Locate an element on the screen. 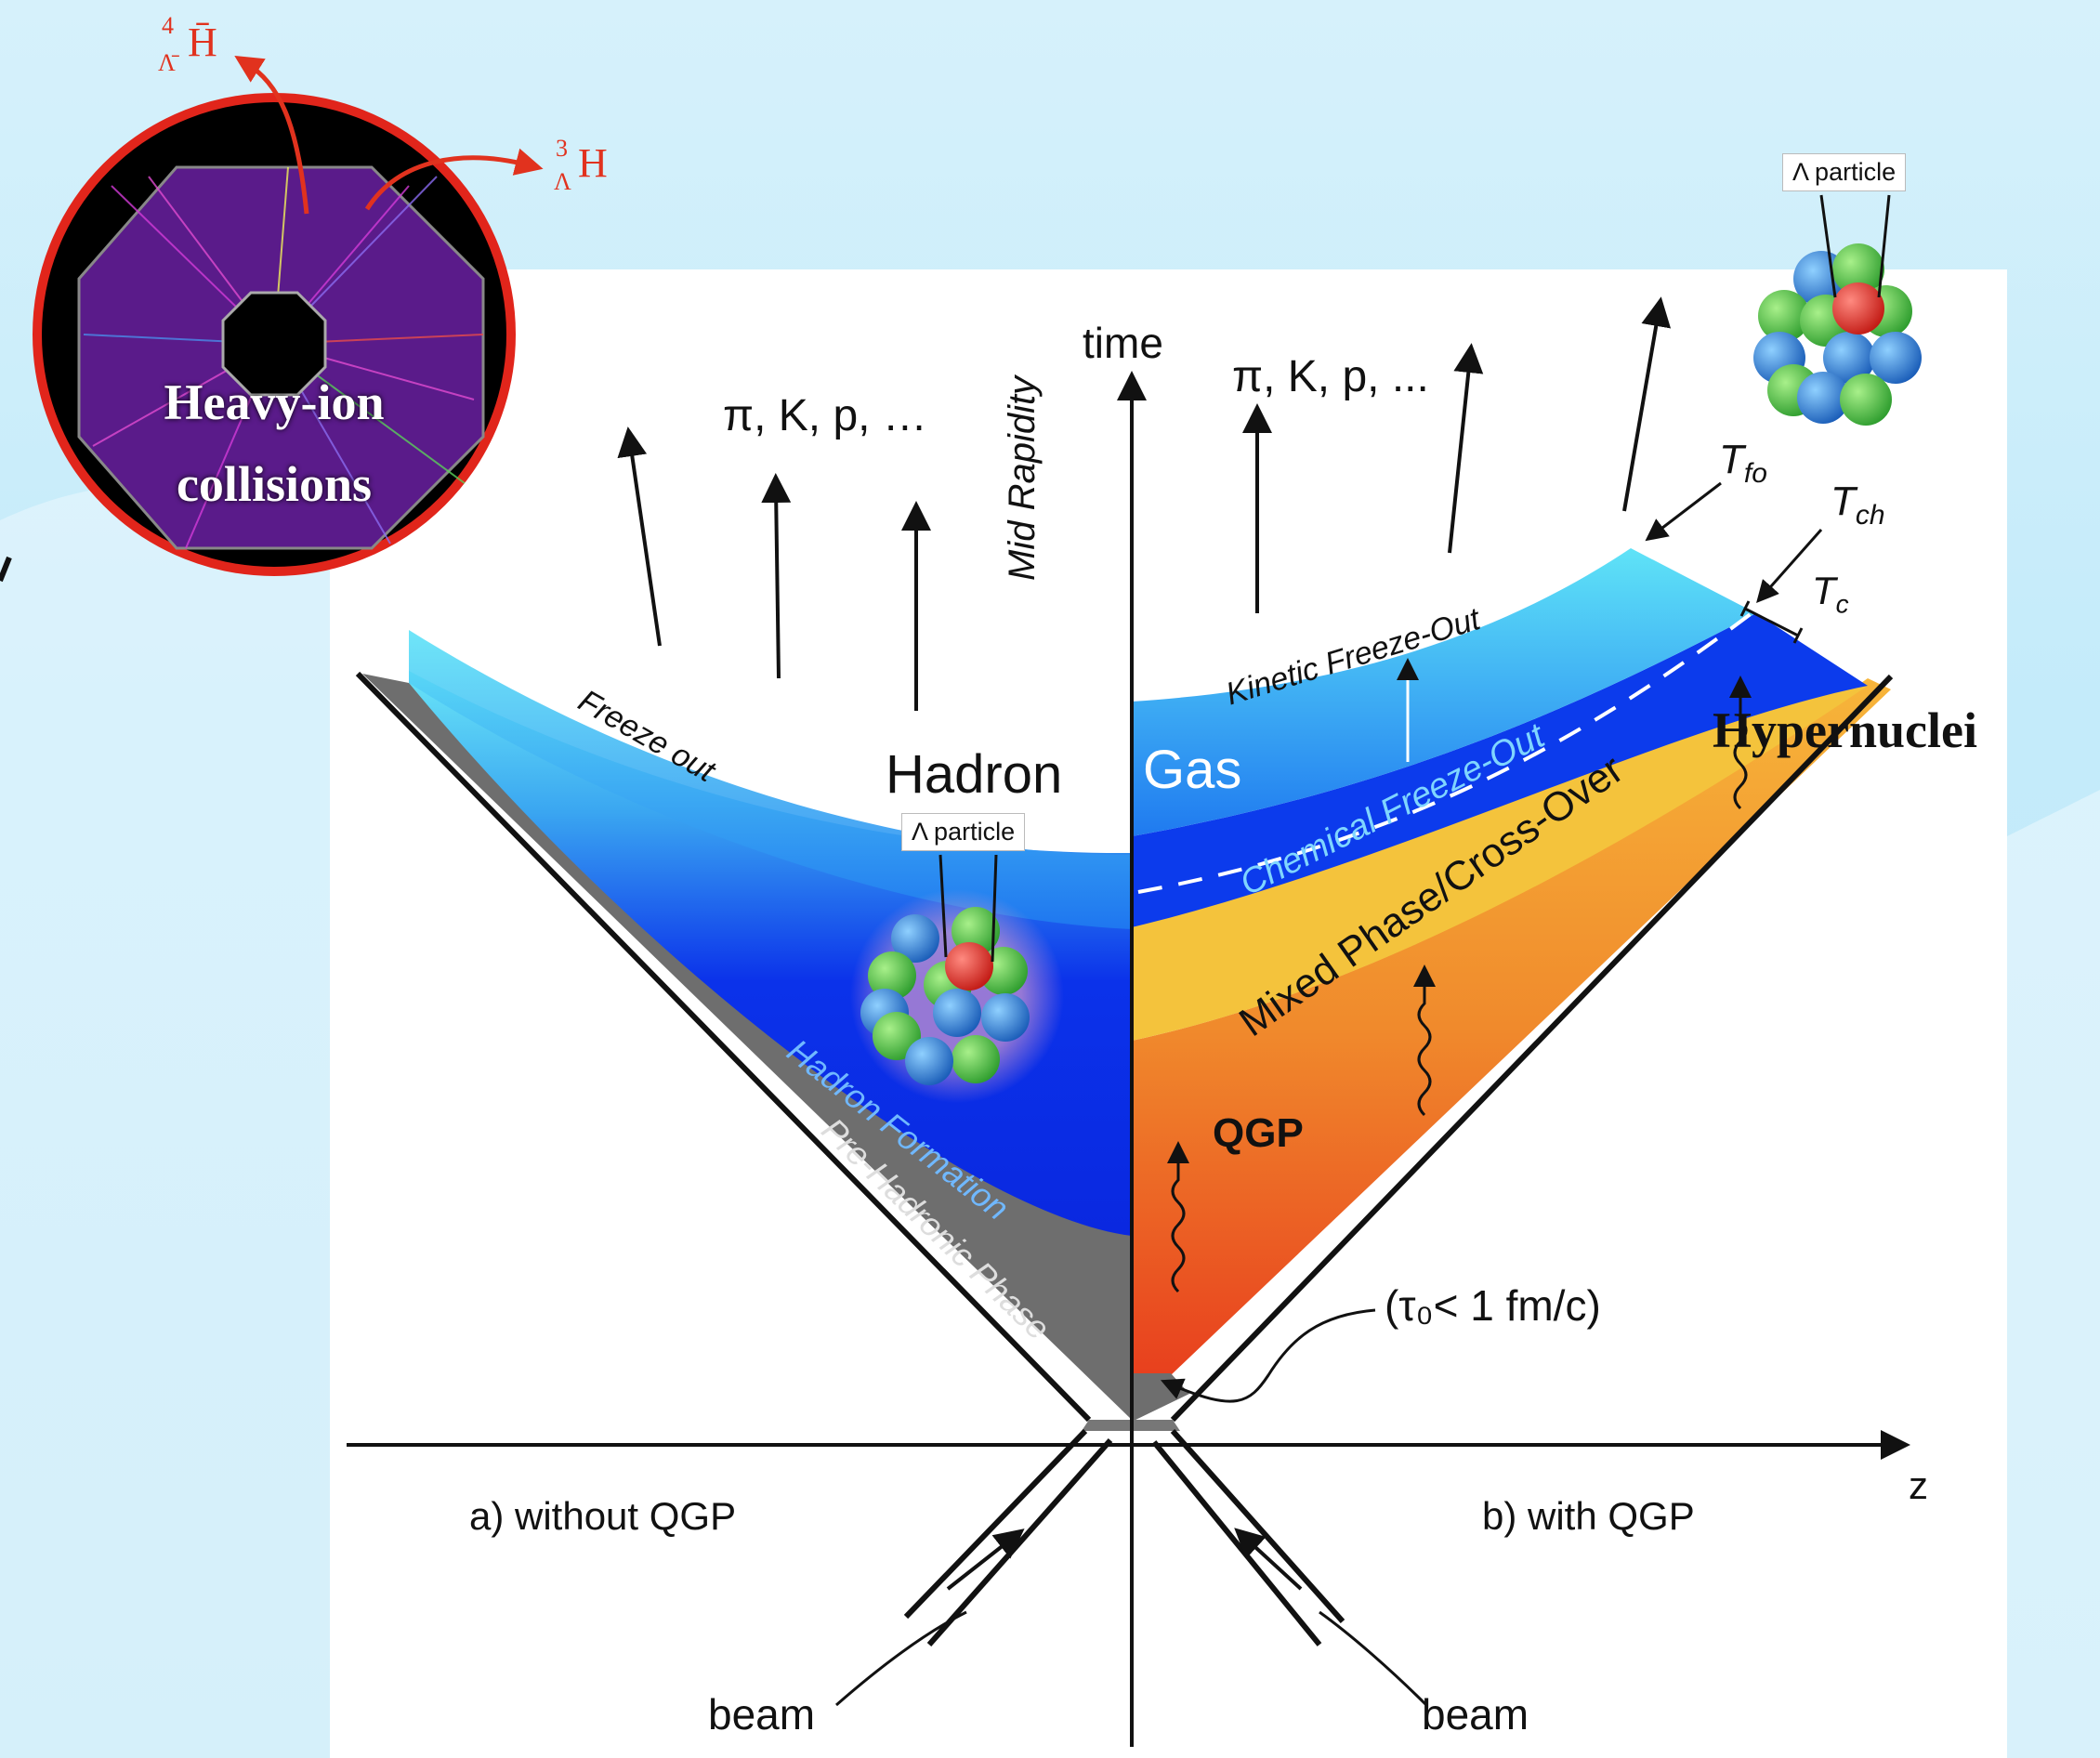 This screenshot has width=2100, height=1758. t-ch-symbol: T is located at coordinates (1843, 501).